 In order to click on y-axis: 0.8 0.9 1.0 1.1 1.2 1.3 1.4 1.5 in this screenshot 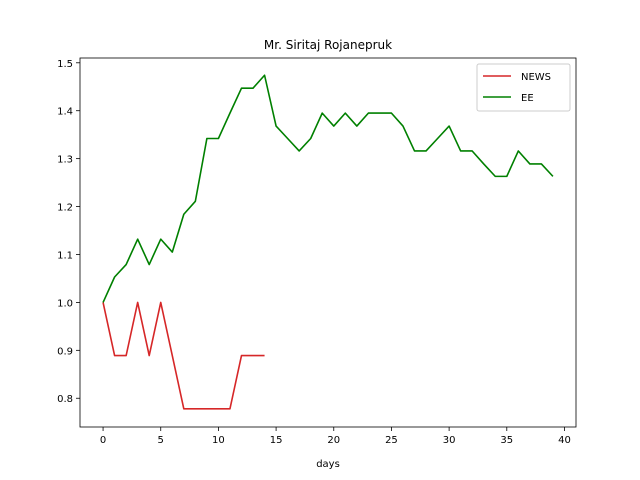, I will do `click(68, 232)`.